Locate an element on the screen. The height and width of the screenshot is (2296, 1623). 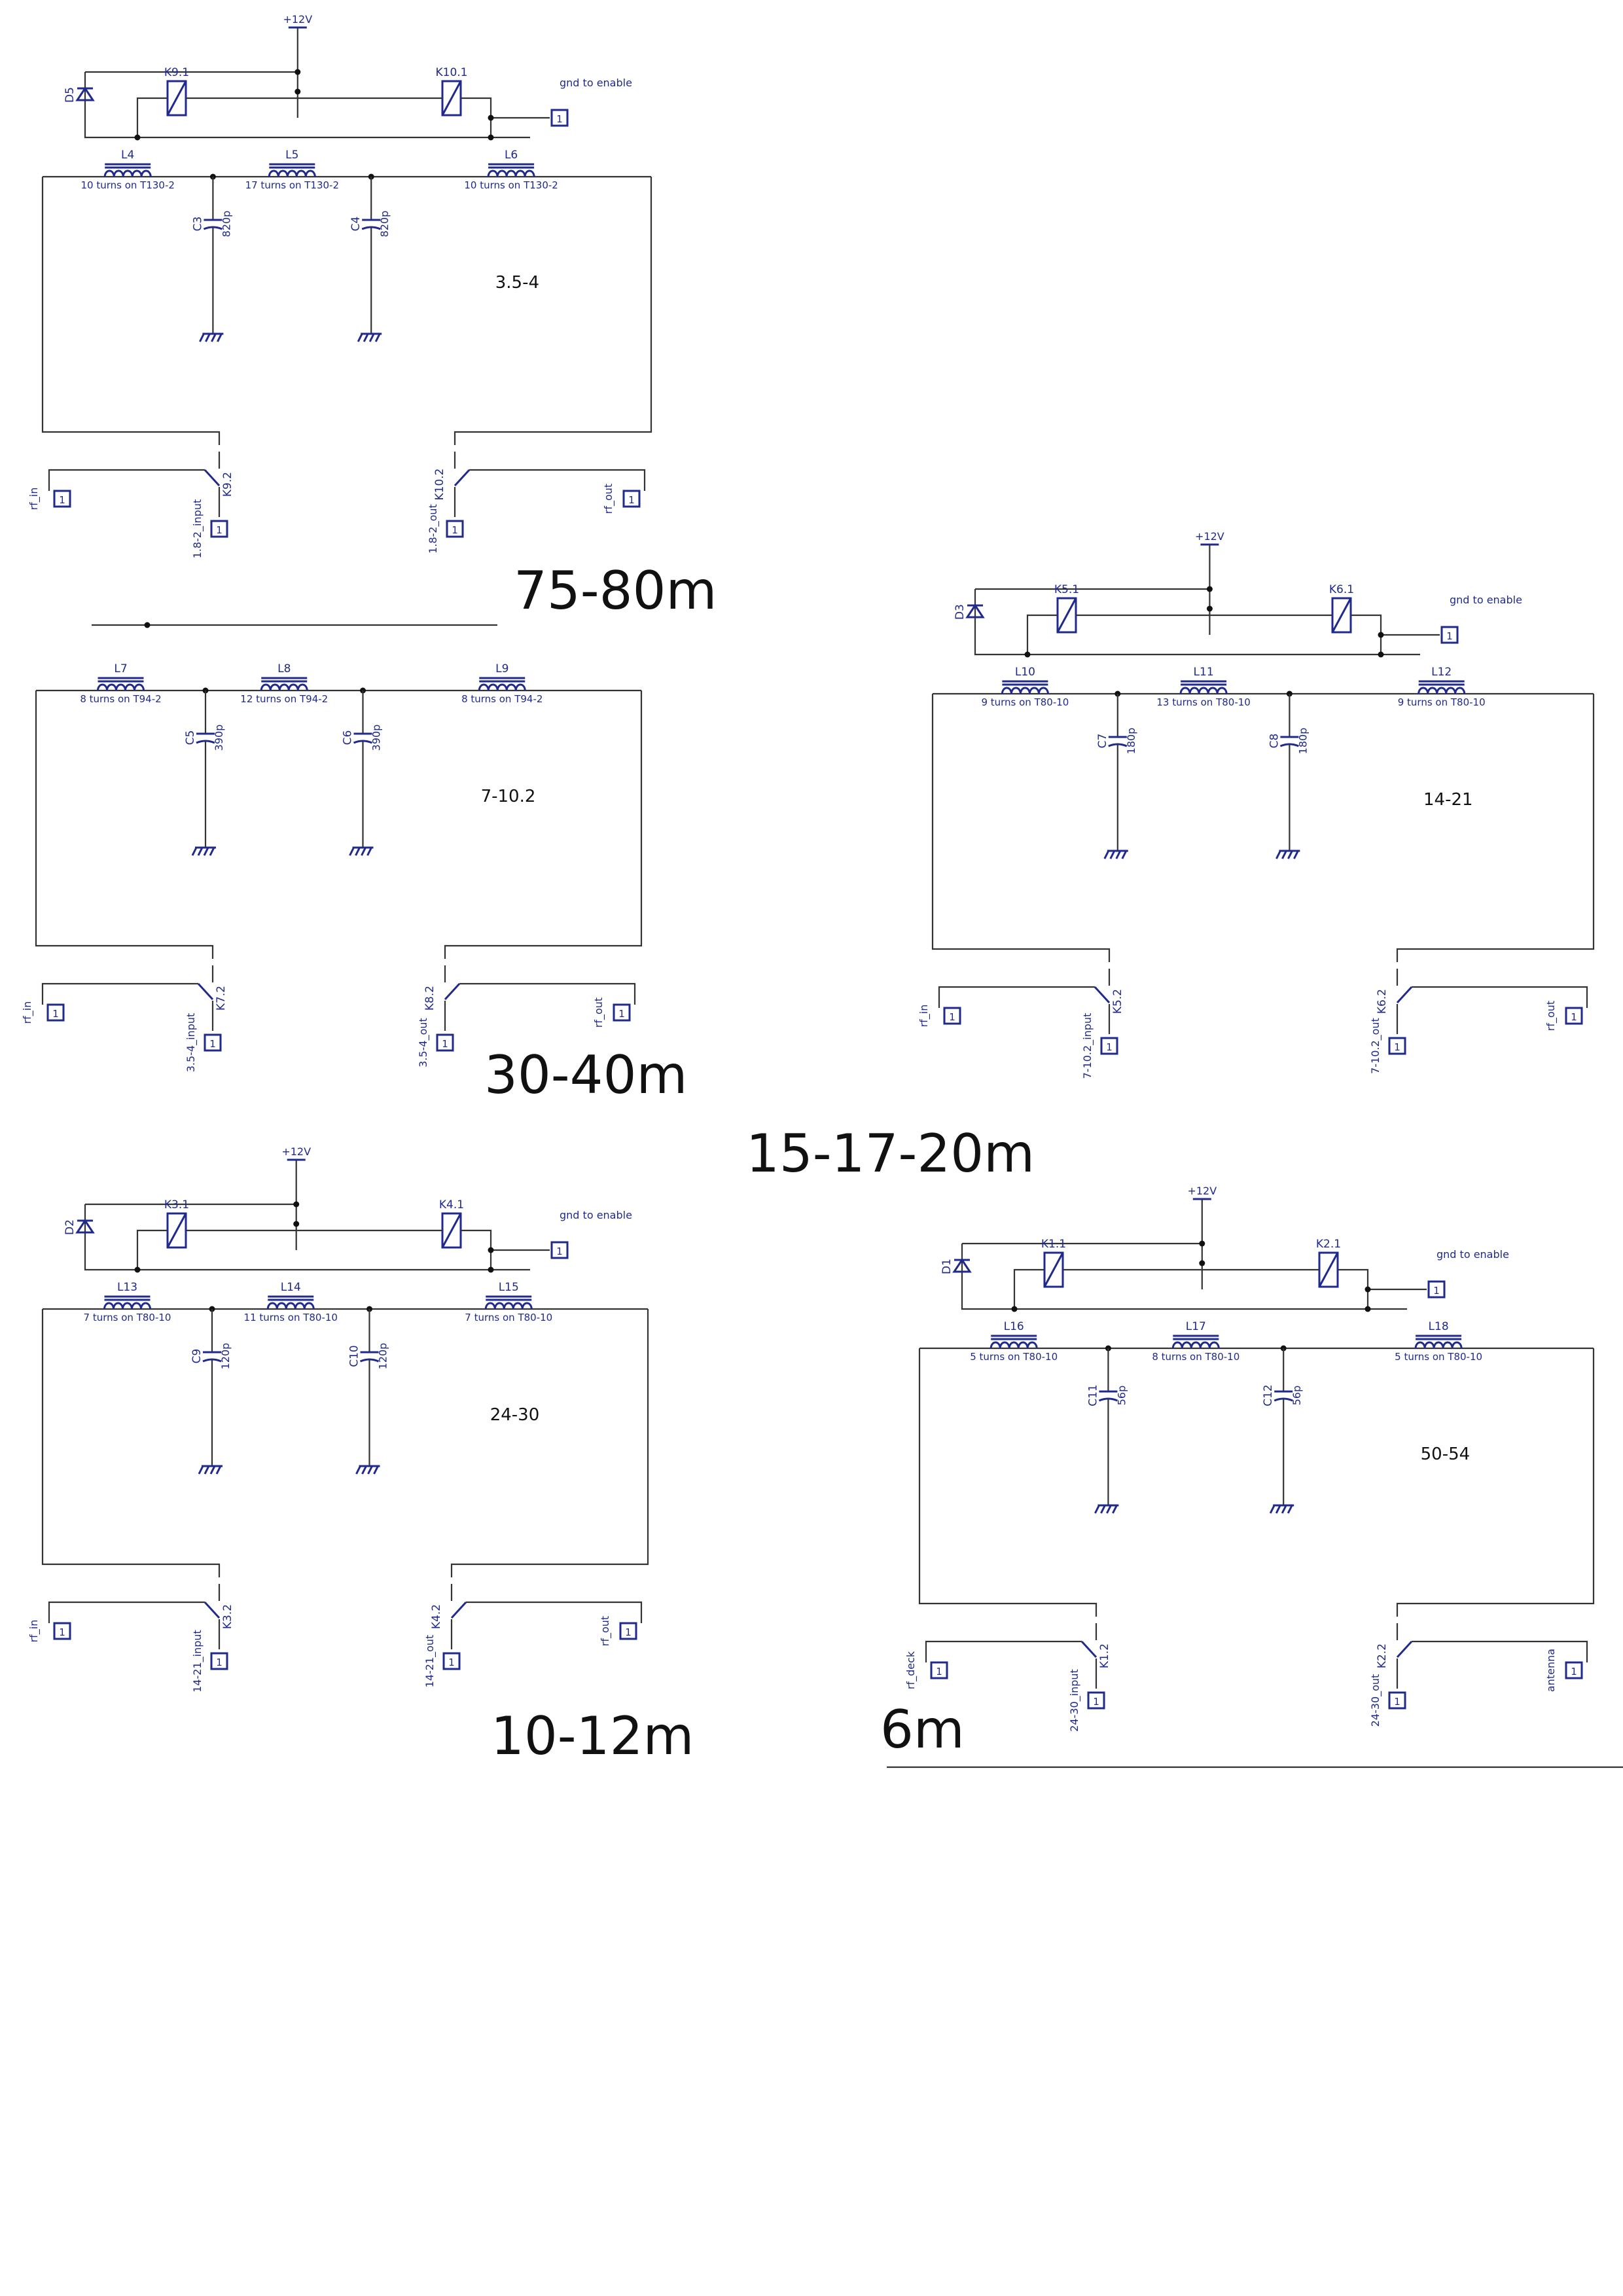
capacitor-c12: C12 56p is located at coordinates (1283, 1431).